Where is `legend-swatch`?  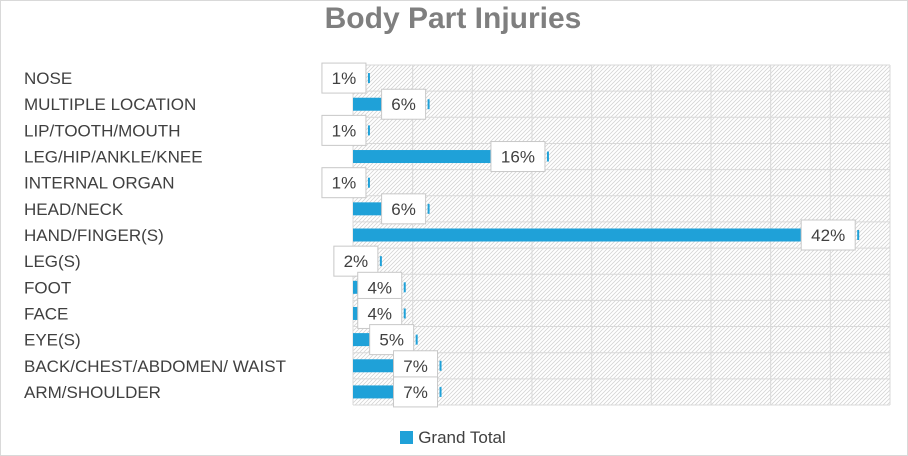 legend-swatch is located at coordinates (407, 437).